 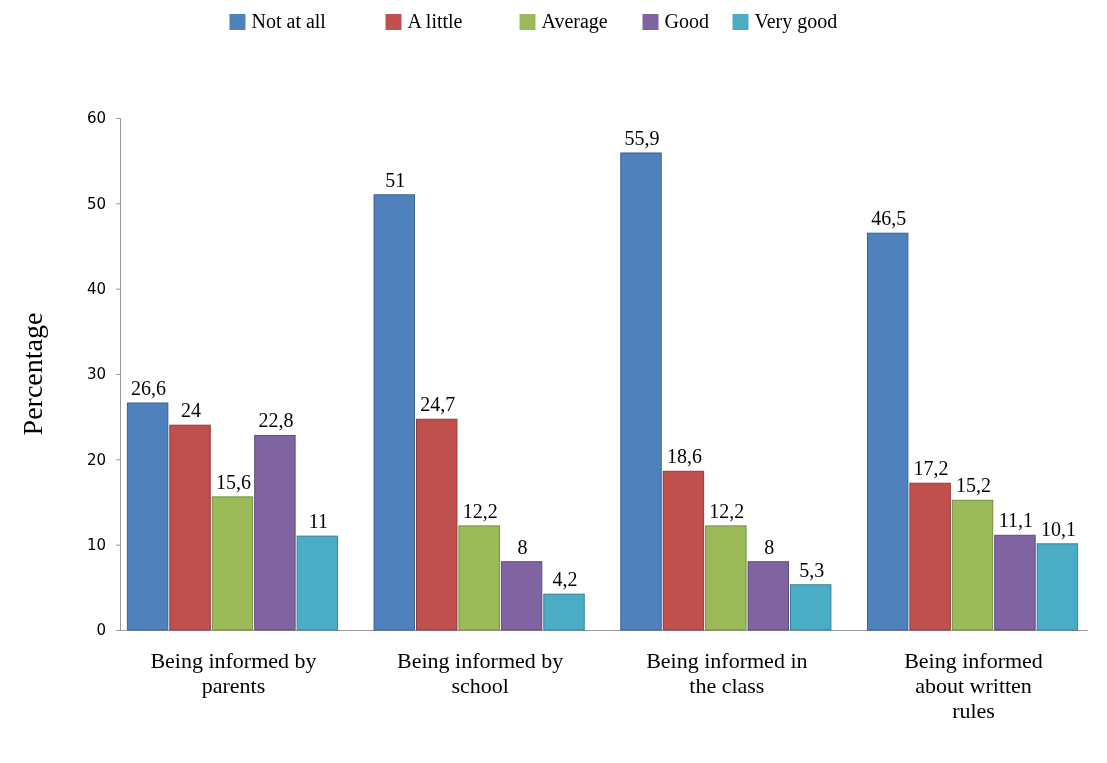 What do you see at coordinates (812, 569) in the screenshot?
I see `data-label: 5,3` at bounding box center [812, 569].